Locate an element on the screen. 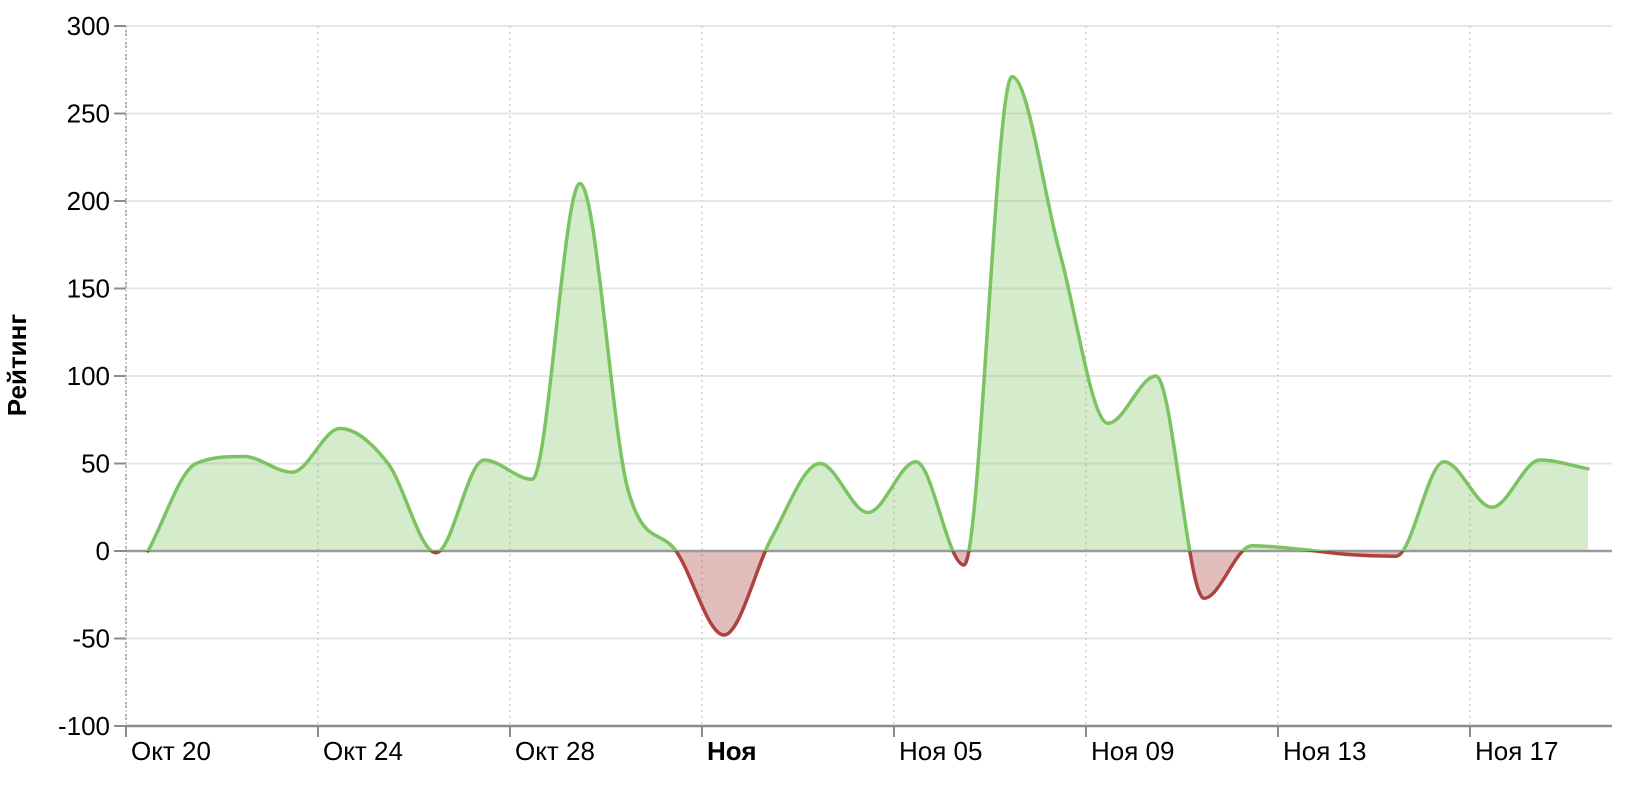  y-axis-label: 200 is located at coordinates (88, 201).